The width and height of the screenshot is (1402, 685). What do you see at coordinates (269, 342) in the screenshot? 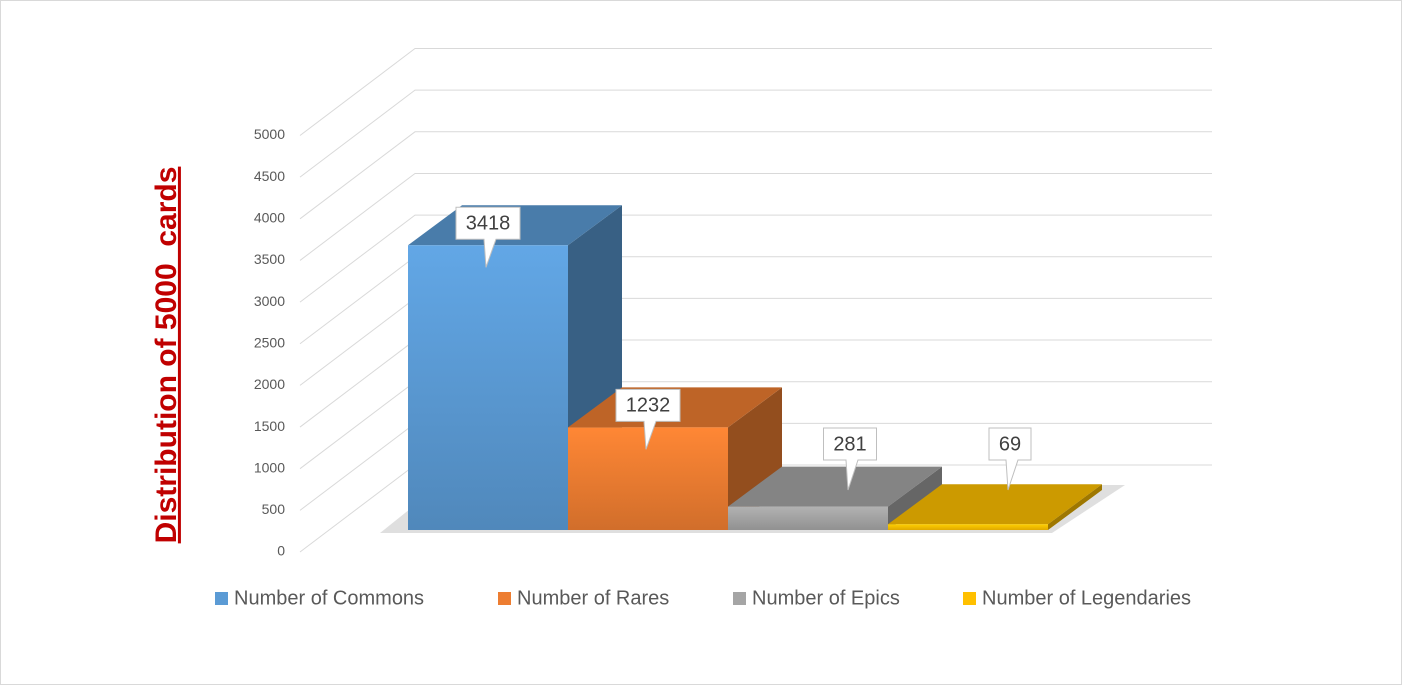
I see `y-tick-label: 2500` at bounding box center [269, 342].